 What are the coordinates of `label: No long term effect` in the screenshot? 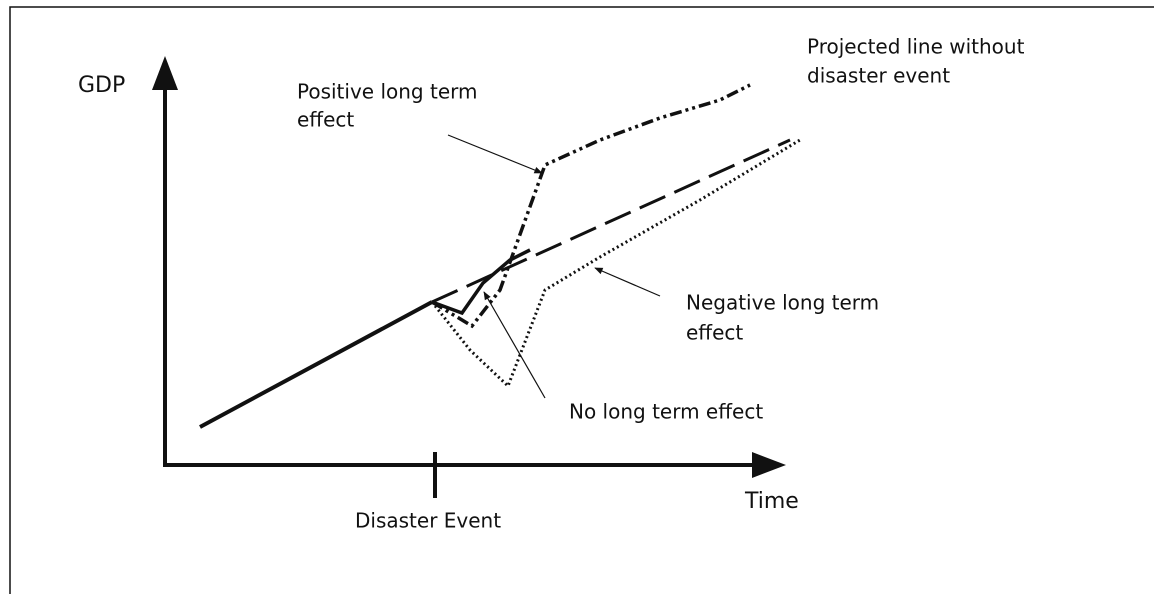 It's located at (666, 412).